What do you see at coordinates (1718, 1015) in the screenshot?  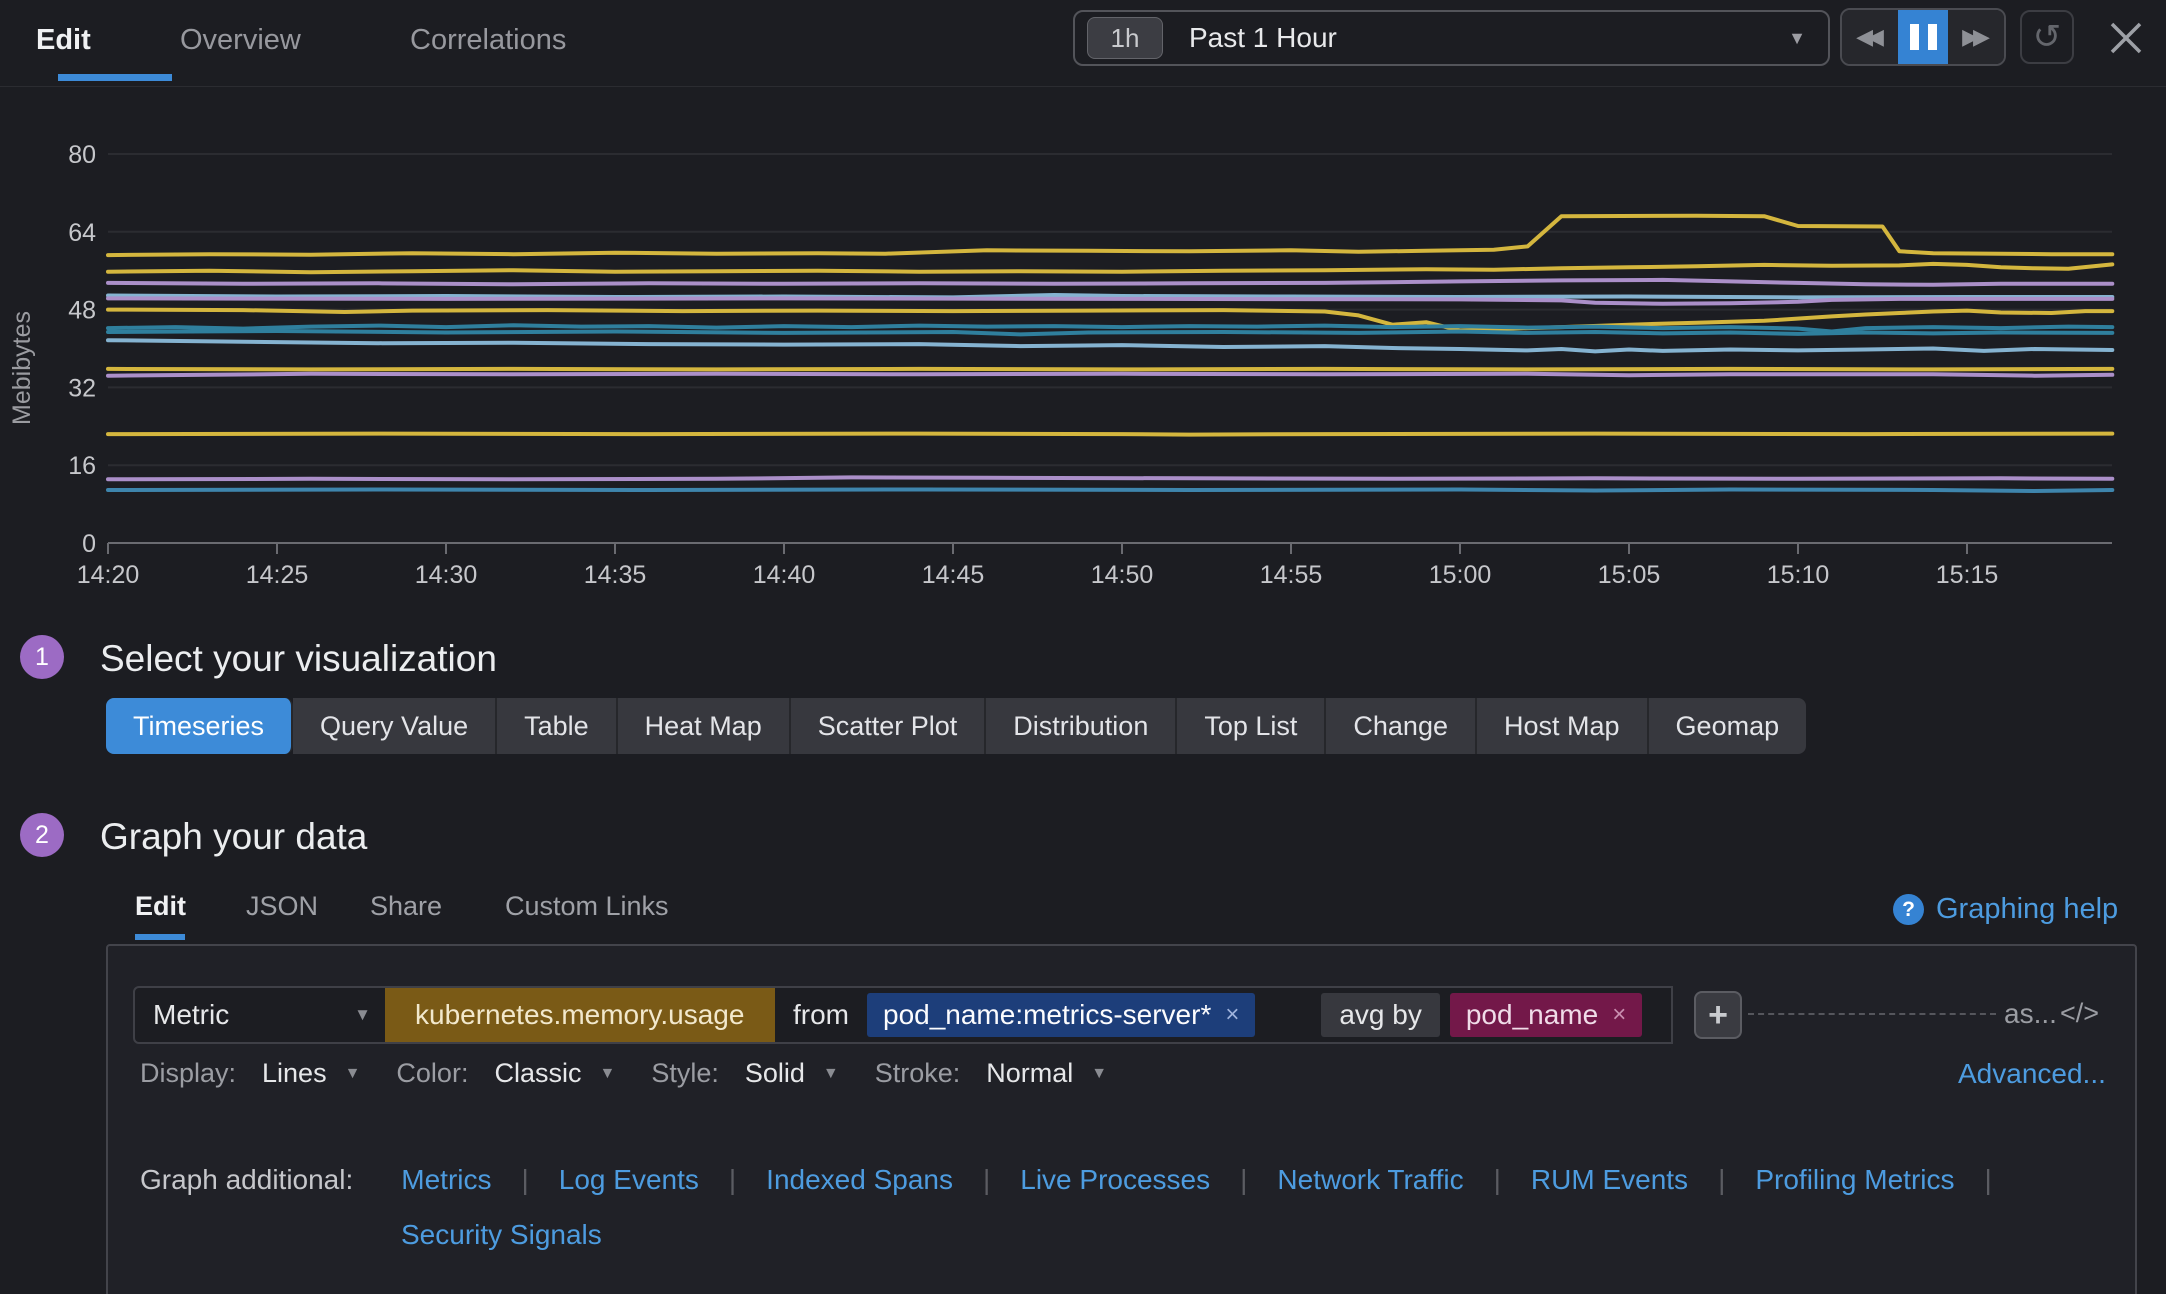 I see `add-query-button: +` at bounding box center [1718, 1015].